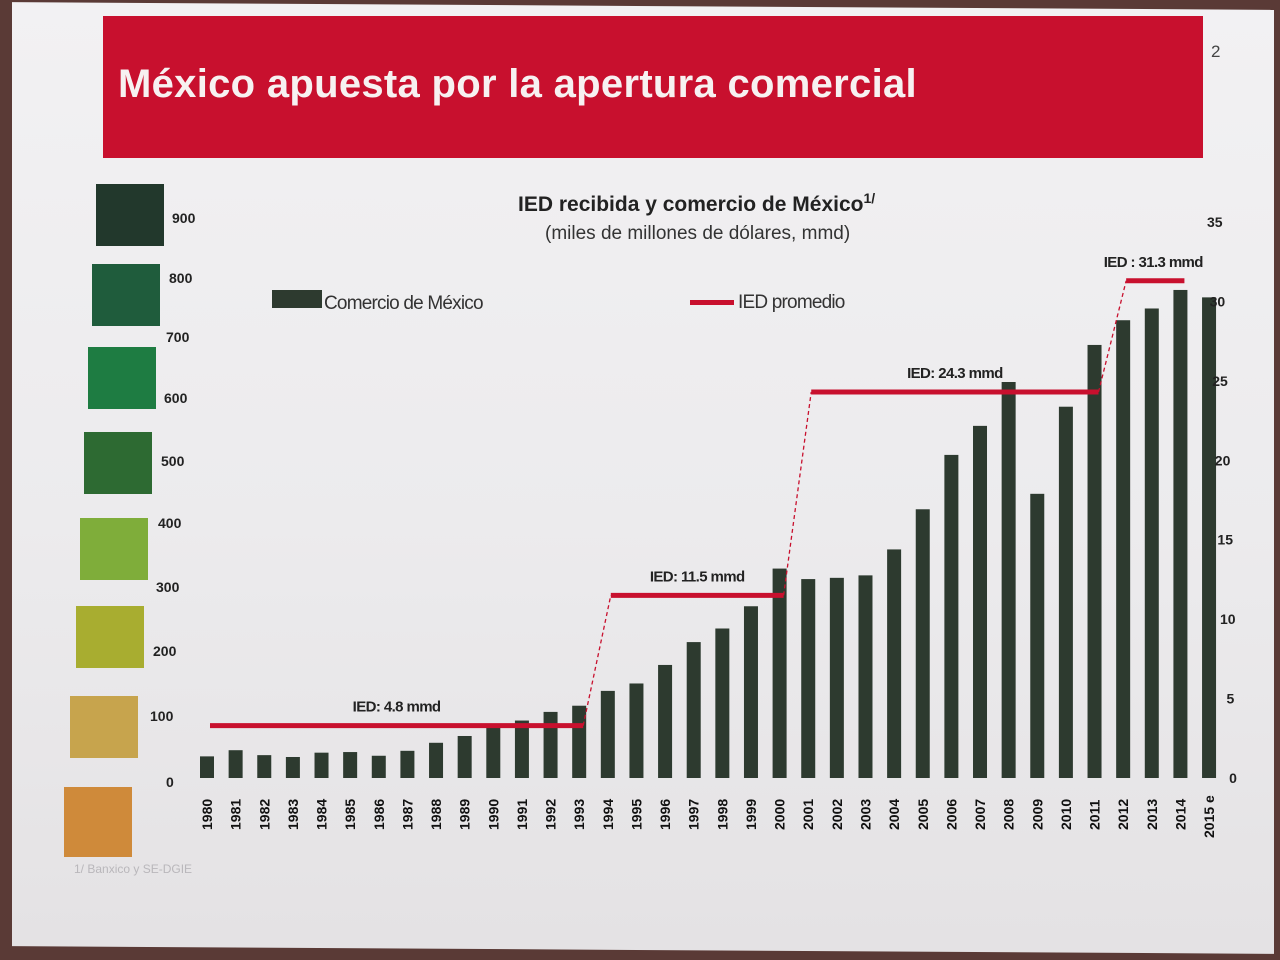  I want to click on x-tick-label: 1990, so click(493, 814).